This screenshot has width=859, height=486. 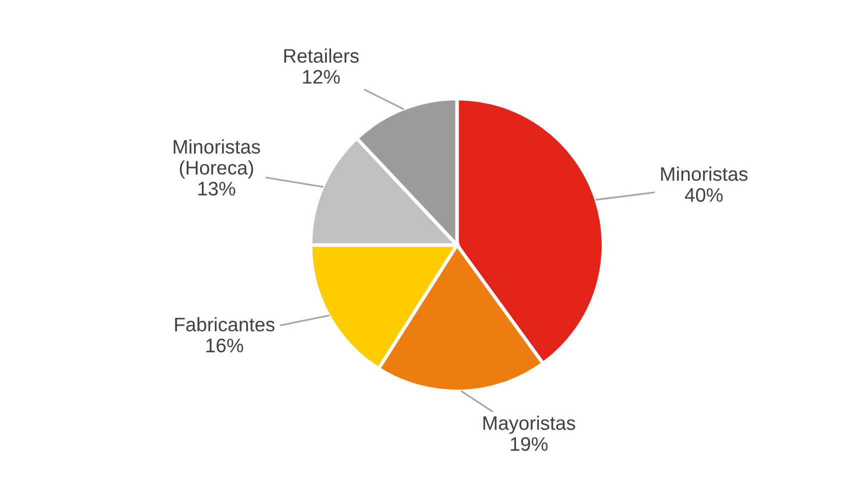 What do you see at coordinates (224, 324) in the screenshot?
I see `slice-label: Fabricantes` at bounding box center [224, 324].